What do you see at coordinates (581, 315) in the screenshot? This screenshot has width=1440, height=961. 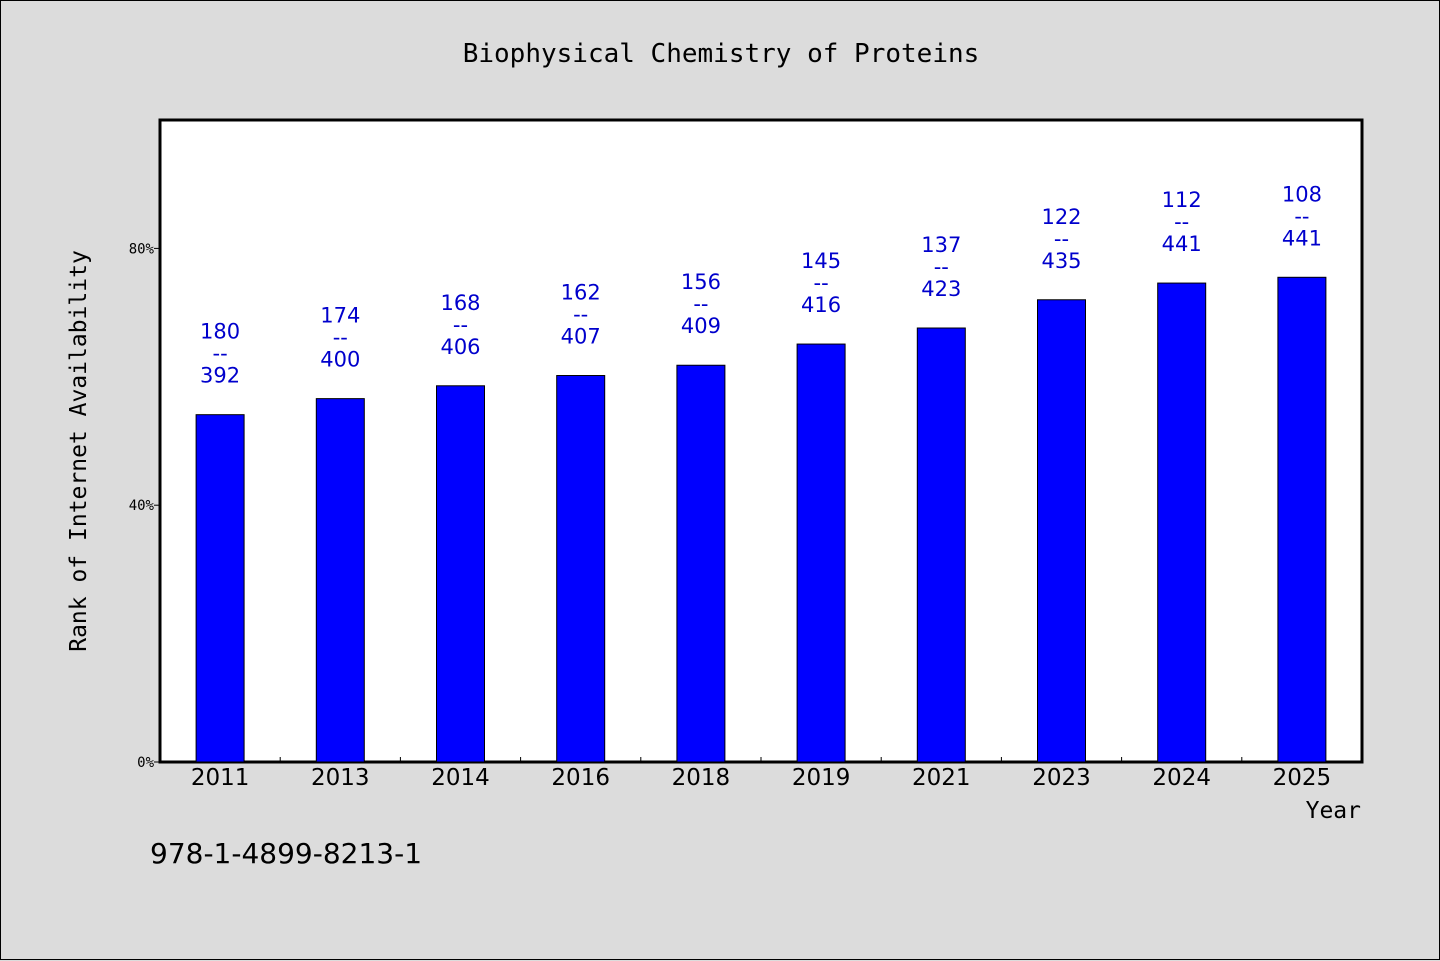 I see `data-label: 162 --407` at bounding box center [581, 315].